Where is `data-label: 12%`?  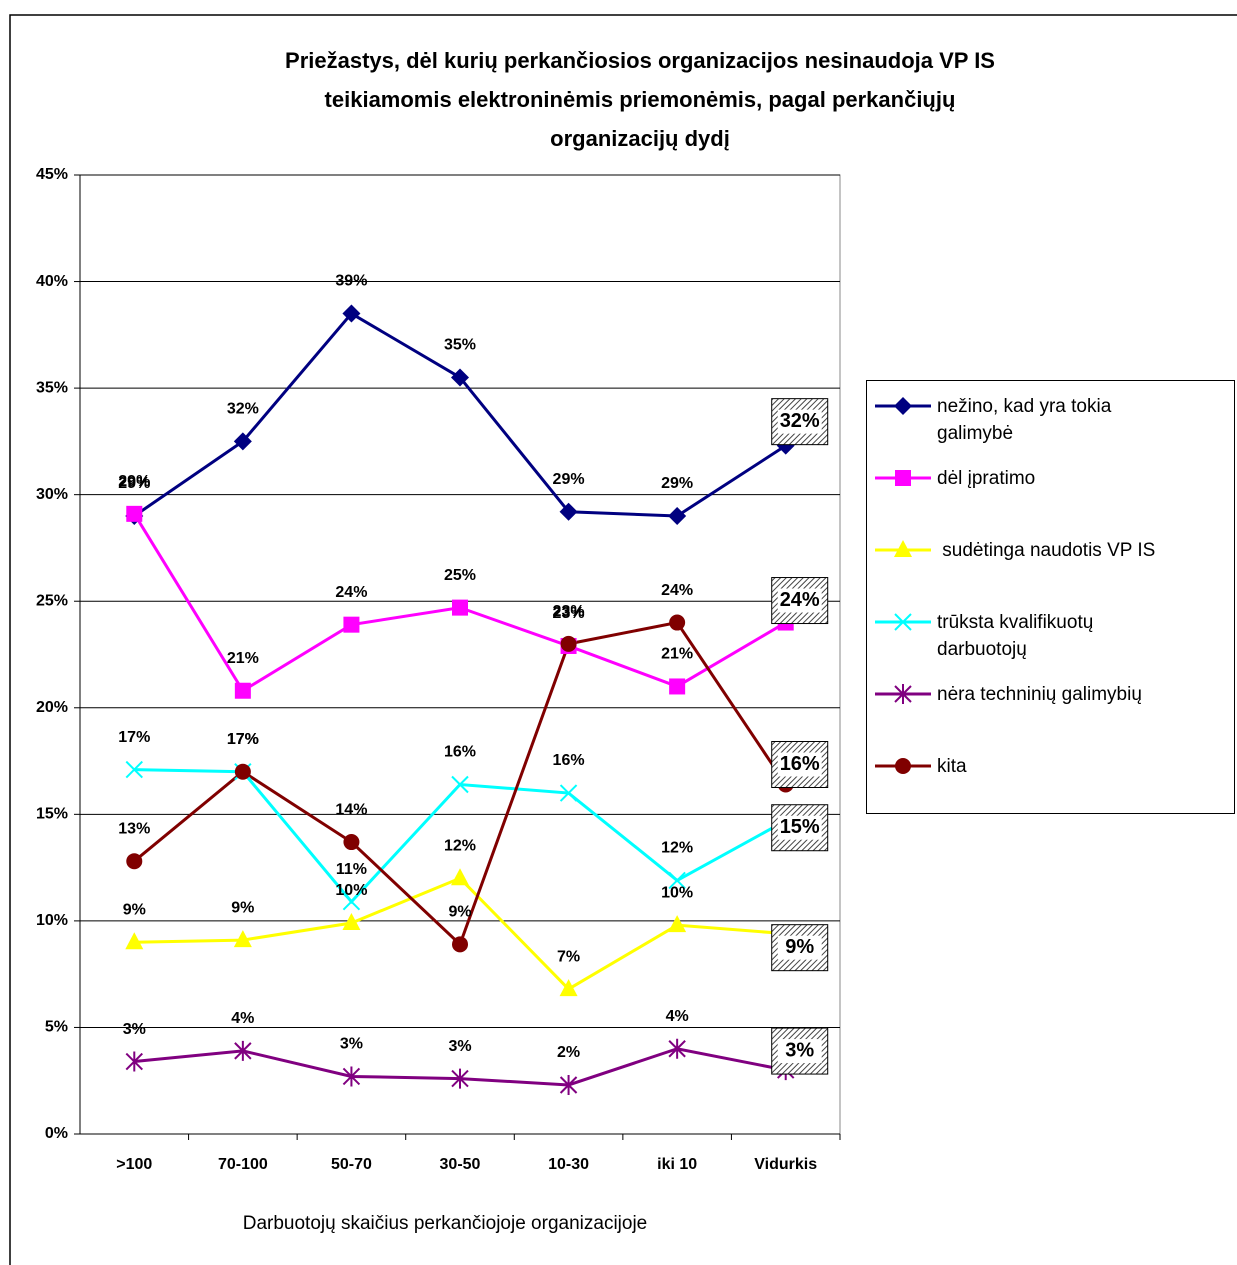 data-label: 12% is located at coordinates (677, 848).